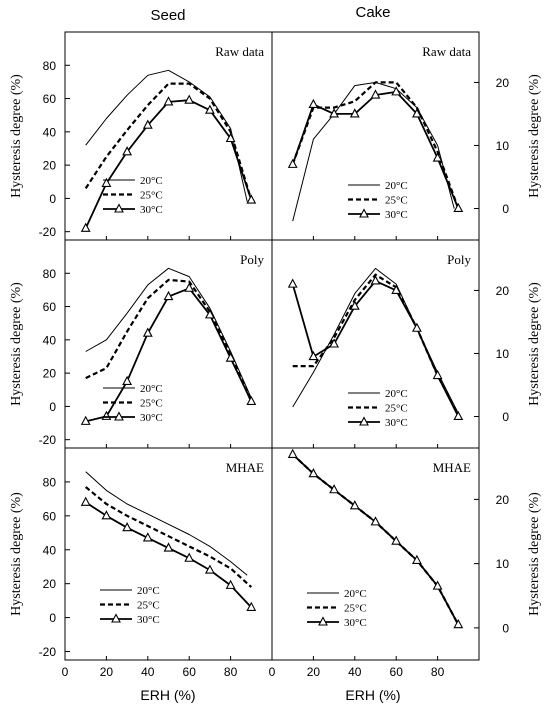 The width and height of the screenshot is (550, 710). Describe the element at coordinates (239, 51) in the screenshot. I see `panel-label: Raw data` at that location.